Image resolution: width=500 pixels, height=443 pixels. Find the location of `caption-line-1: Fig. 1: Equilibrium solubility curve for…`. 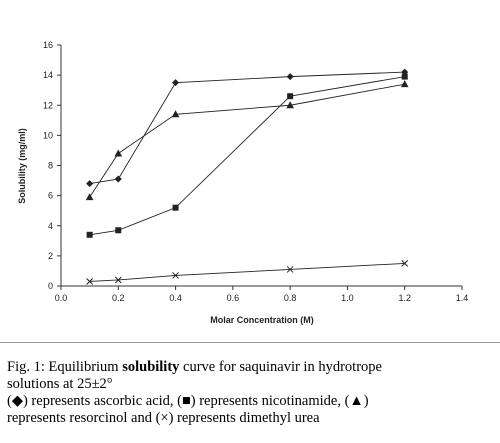

caption-line-1: Fig. 1: Equilibrium solubility curve for… is located at coordinates (251, 367).